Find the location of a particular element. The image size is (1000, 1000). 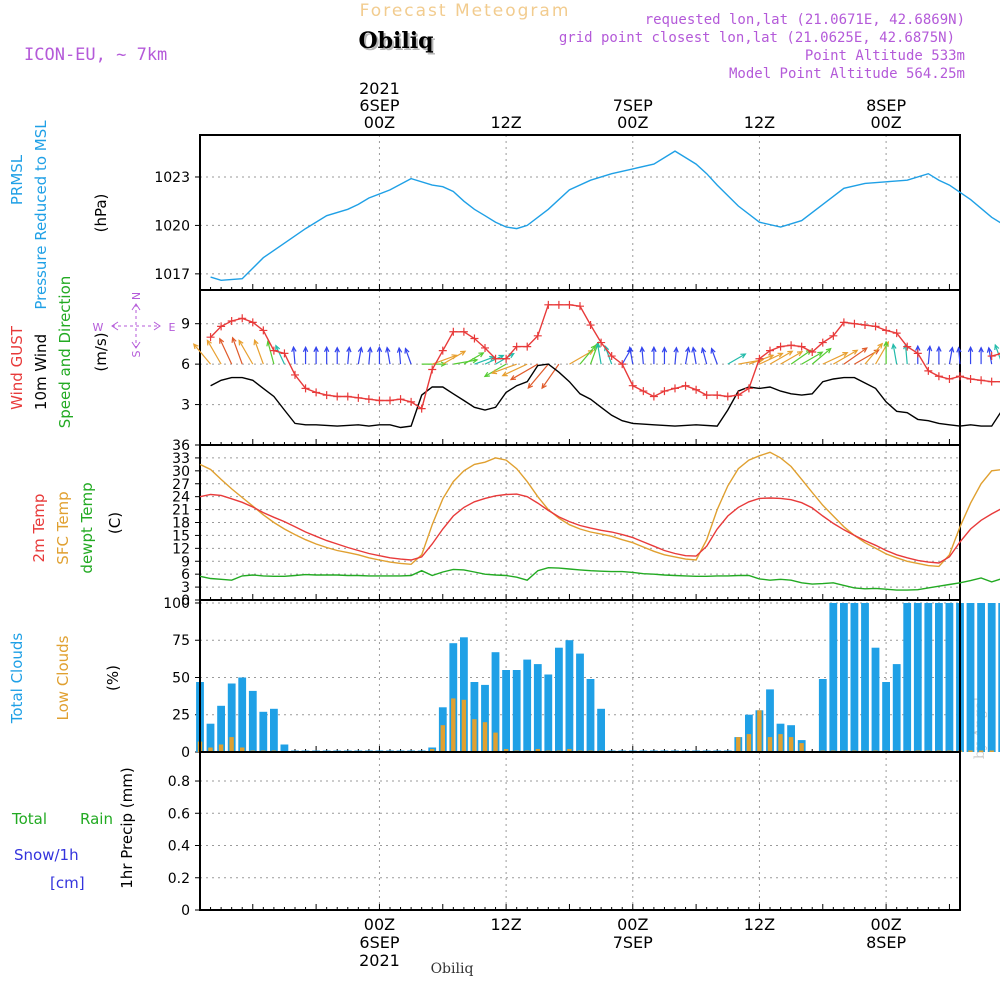

y-tick-label: 15 is located at coordinates (181, 536).